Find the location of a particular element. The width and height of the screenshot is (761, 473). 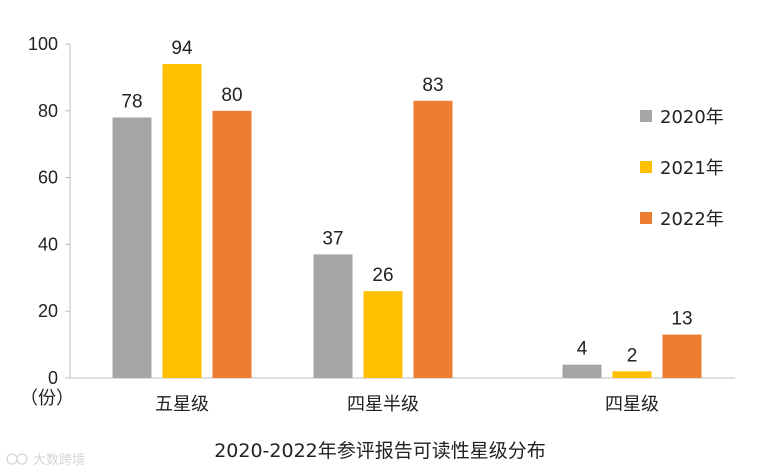

y-tick-label: 20 is located at coordinates (48, 311).